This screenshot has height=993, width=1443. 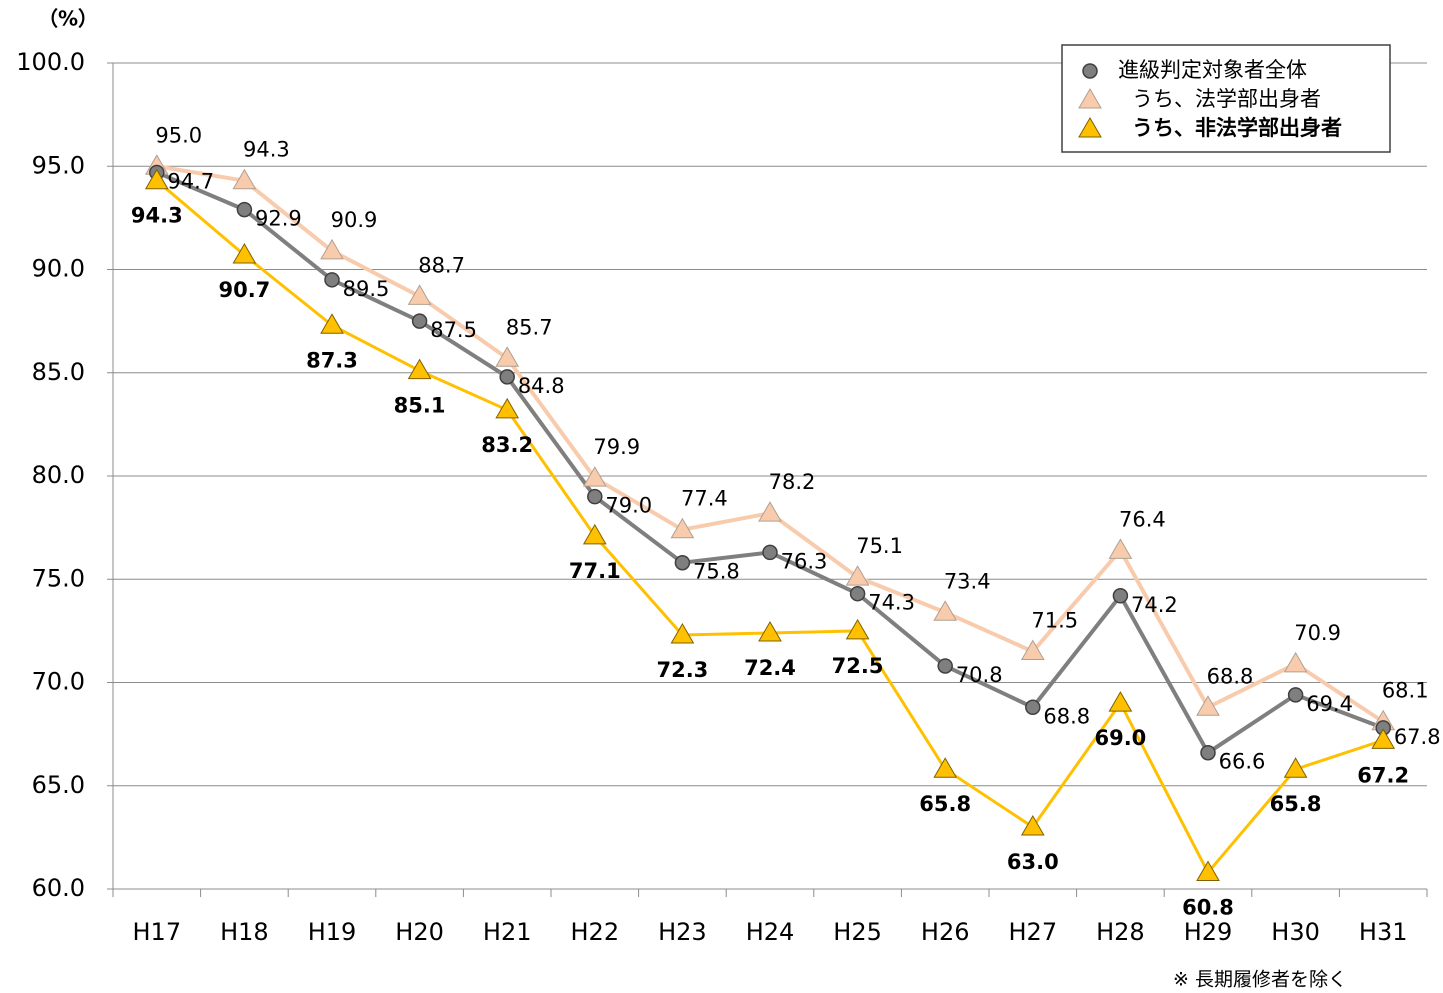 What do you see at coordinates (1237, 128) in the screenshot?
I see `legend-label: うち、非法学部出身者` at bounding box center [1237, 128].